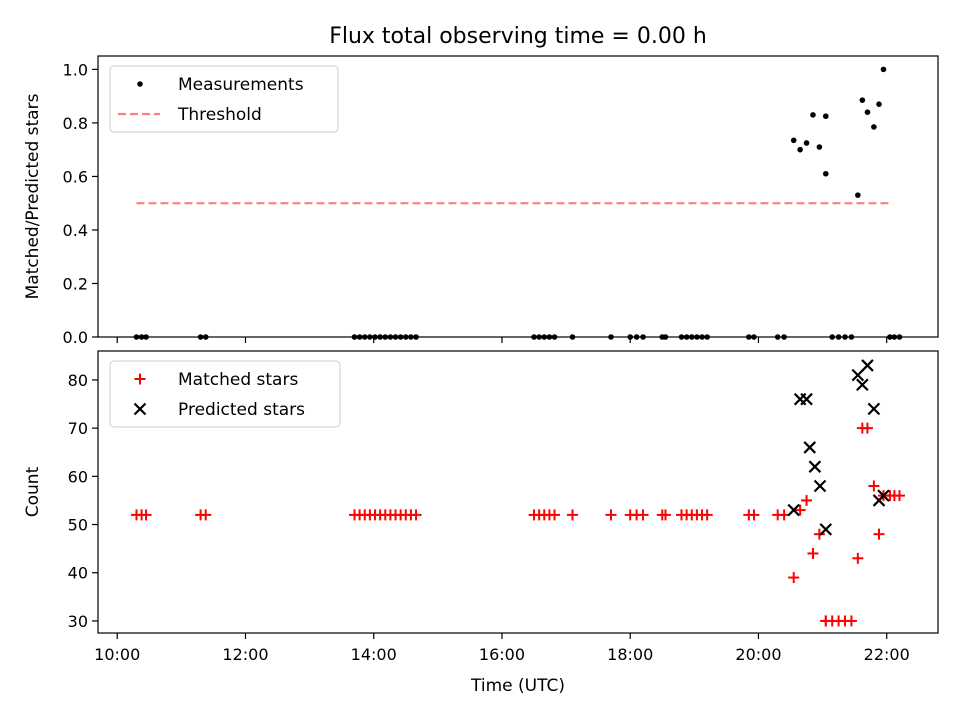  What do you see at coordinates (241, 410) in the screenshot?
I see `legend-label: Predicted stars` at bounding box center [241, 410].